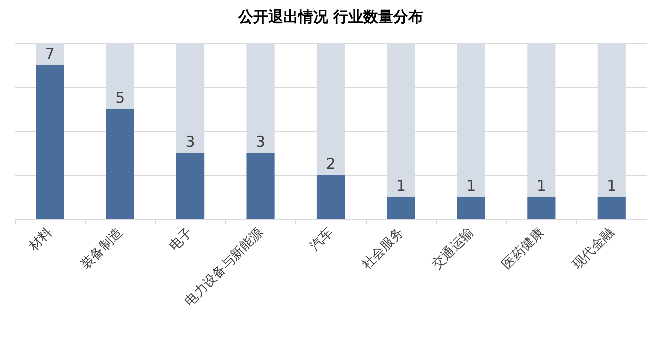  I want to click on x-tick-label: 材料, so click(41, 241).